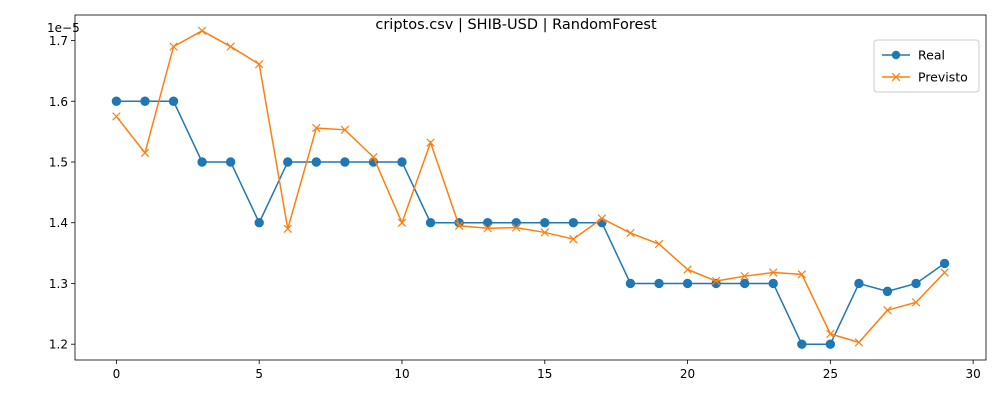 The height and width of the screenshot is (400, 1000). Describe the element at coordinates (62, 193) in the screenshot. I see `y-axis: 1.2 1.3 1.4 1.5 1.6 1.7` at that location.